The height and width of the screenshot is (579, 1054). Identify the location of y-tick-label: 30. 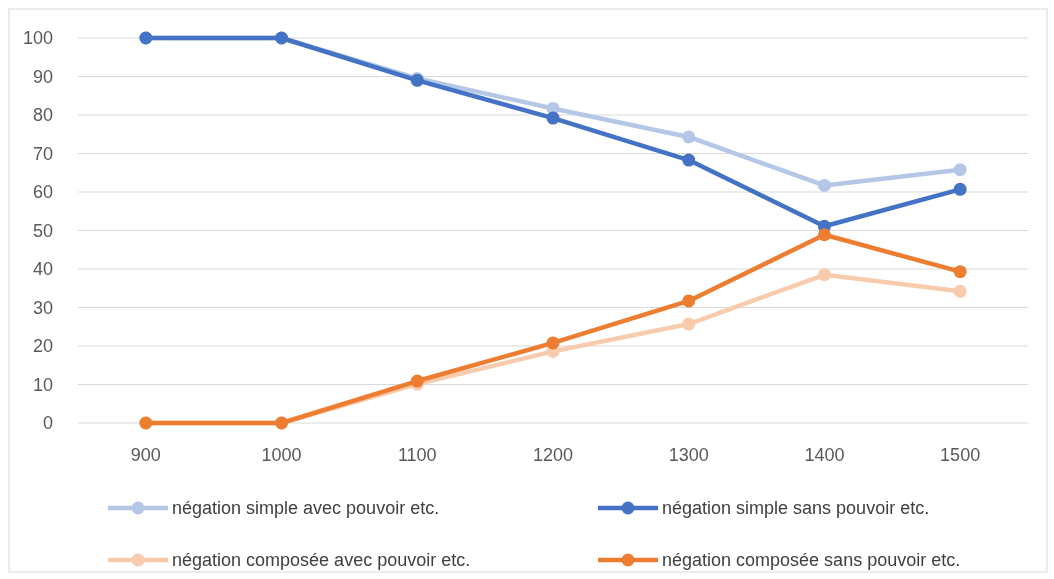
(42, 307).